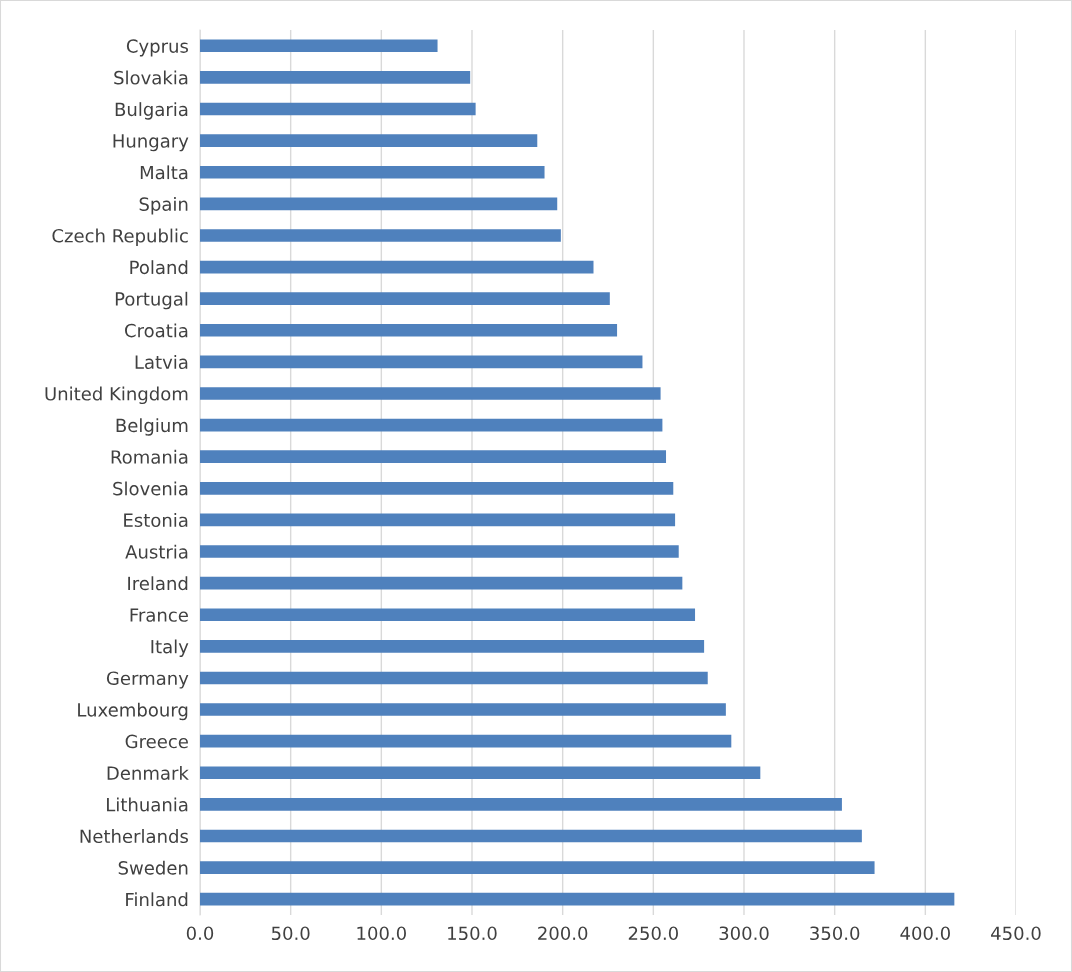  Describe the element at coordinates (147, 804) in the screenshot. I see `y-tick-label: Lithuania` at that location.